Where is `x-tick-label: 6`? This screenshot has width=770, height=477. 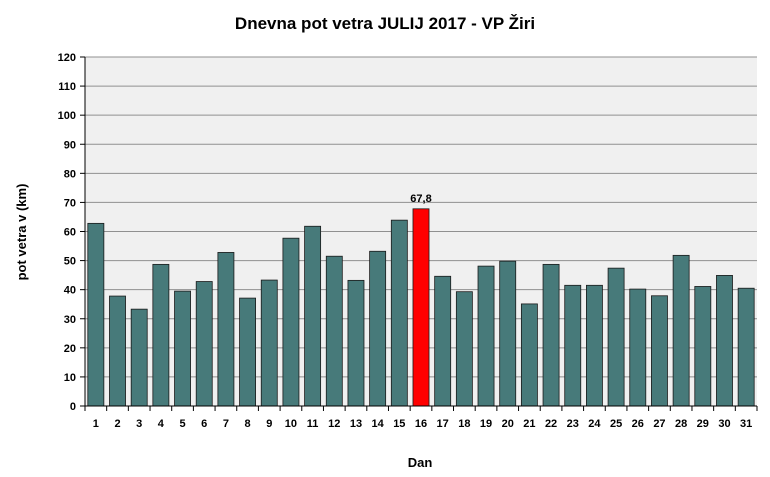 x-tick-label: 6 is located at coordinates (204, 424).